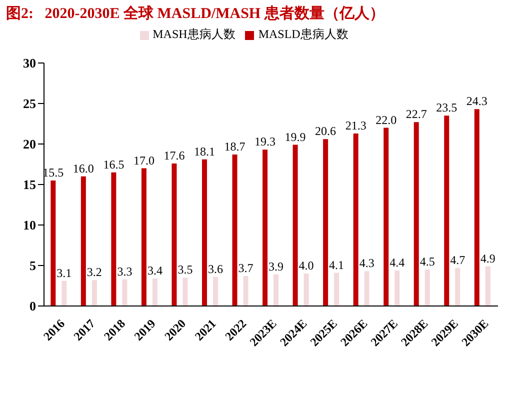 This screenshot has width=520, height=403. What do you see at coordinates (29, 104) in the screenshot?
I see `y-tick-label: 25` at bounding box center [29, 104].